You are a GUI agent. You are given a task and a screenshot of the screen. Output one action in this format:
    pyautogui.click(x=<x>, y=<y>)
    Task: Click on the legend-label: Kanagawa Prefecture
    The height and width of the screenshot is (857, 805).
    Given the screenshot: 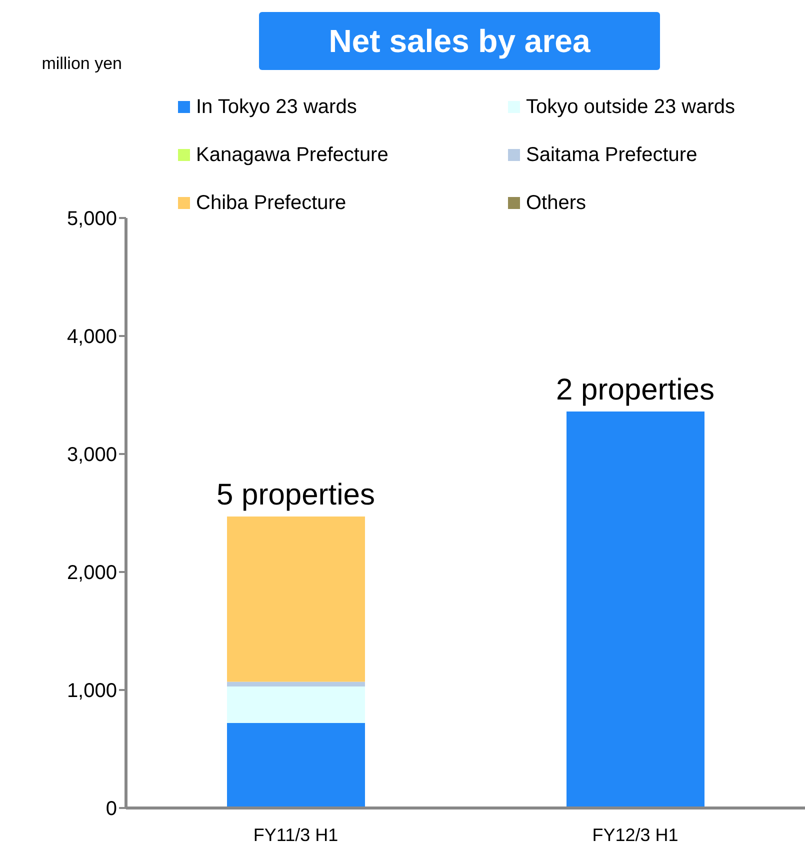 What is the action you would take?
    pyautogui.click(x=292, y=155)
    